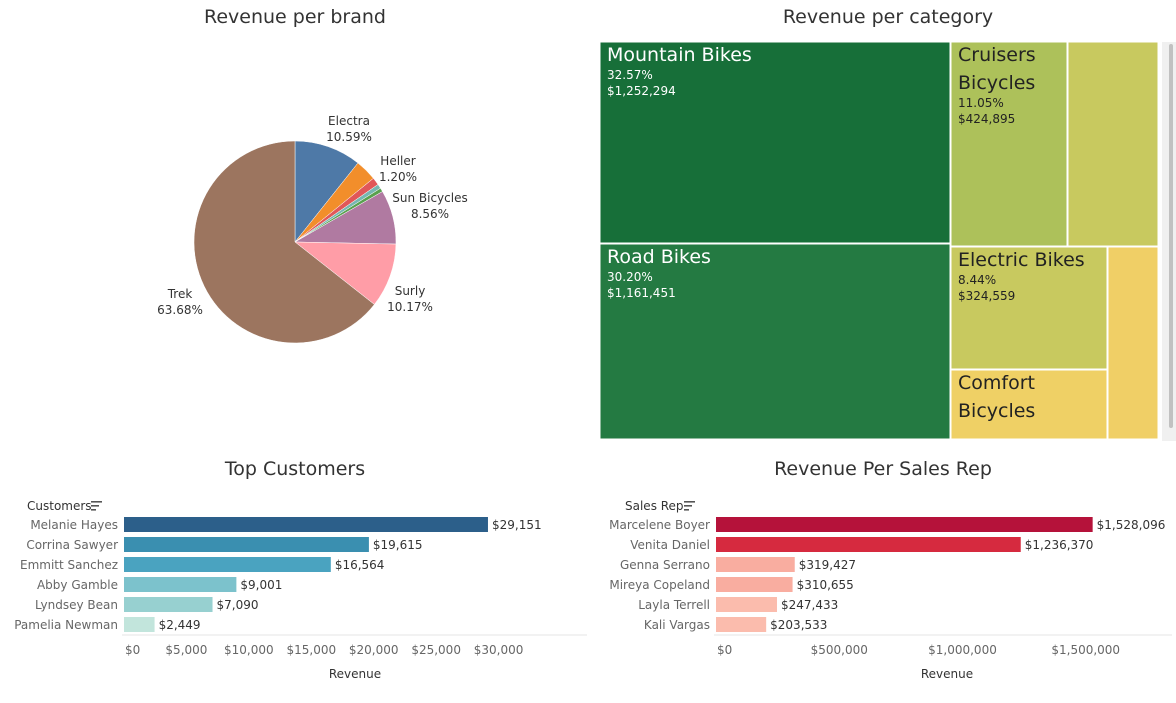 The image size is (1176, 703). What do you see at coordinates (72, 545) in the screenshot?
I see `customer-row-label: Corrina Sawyer` at bounding box center [72, 545].